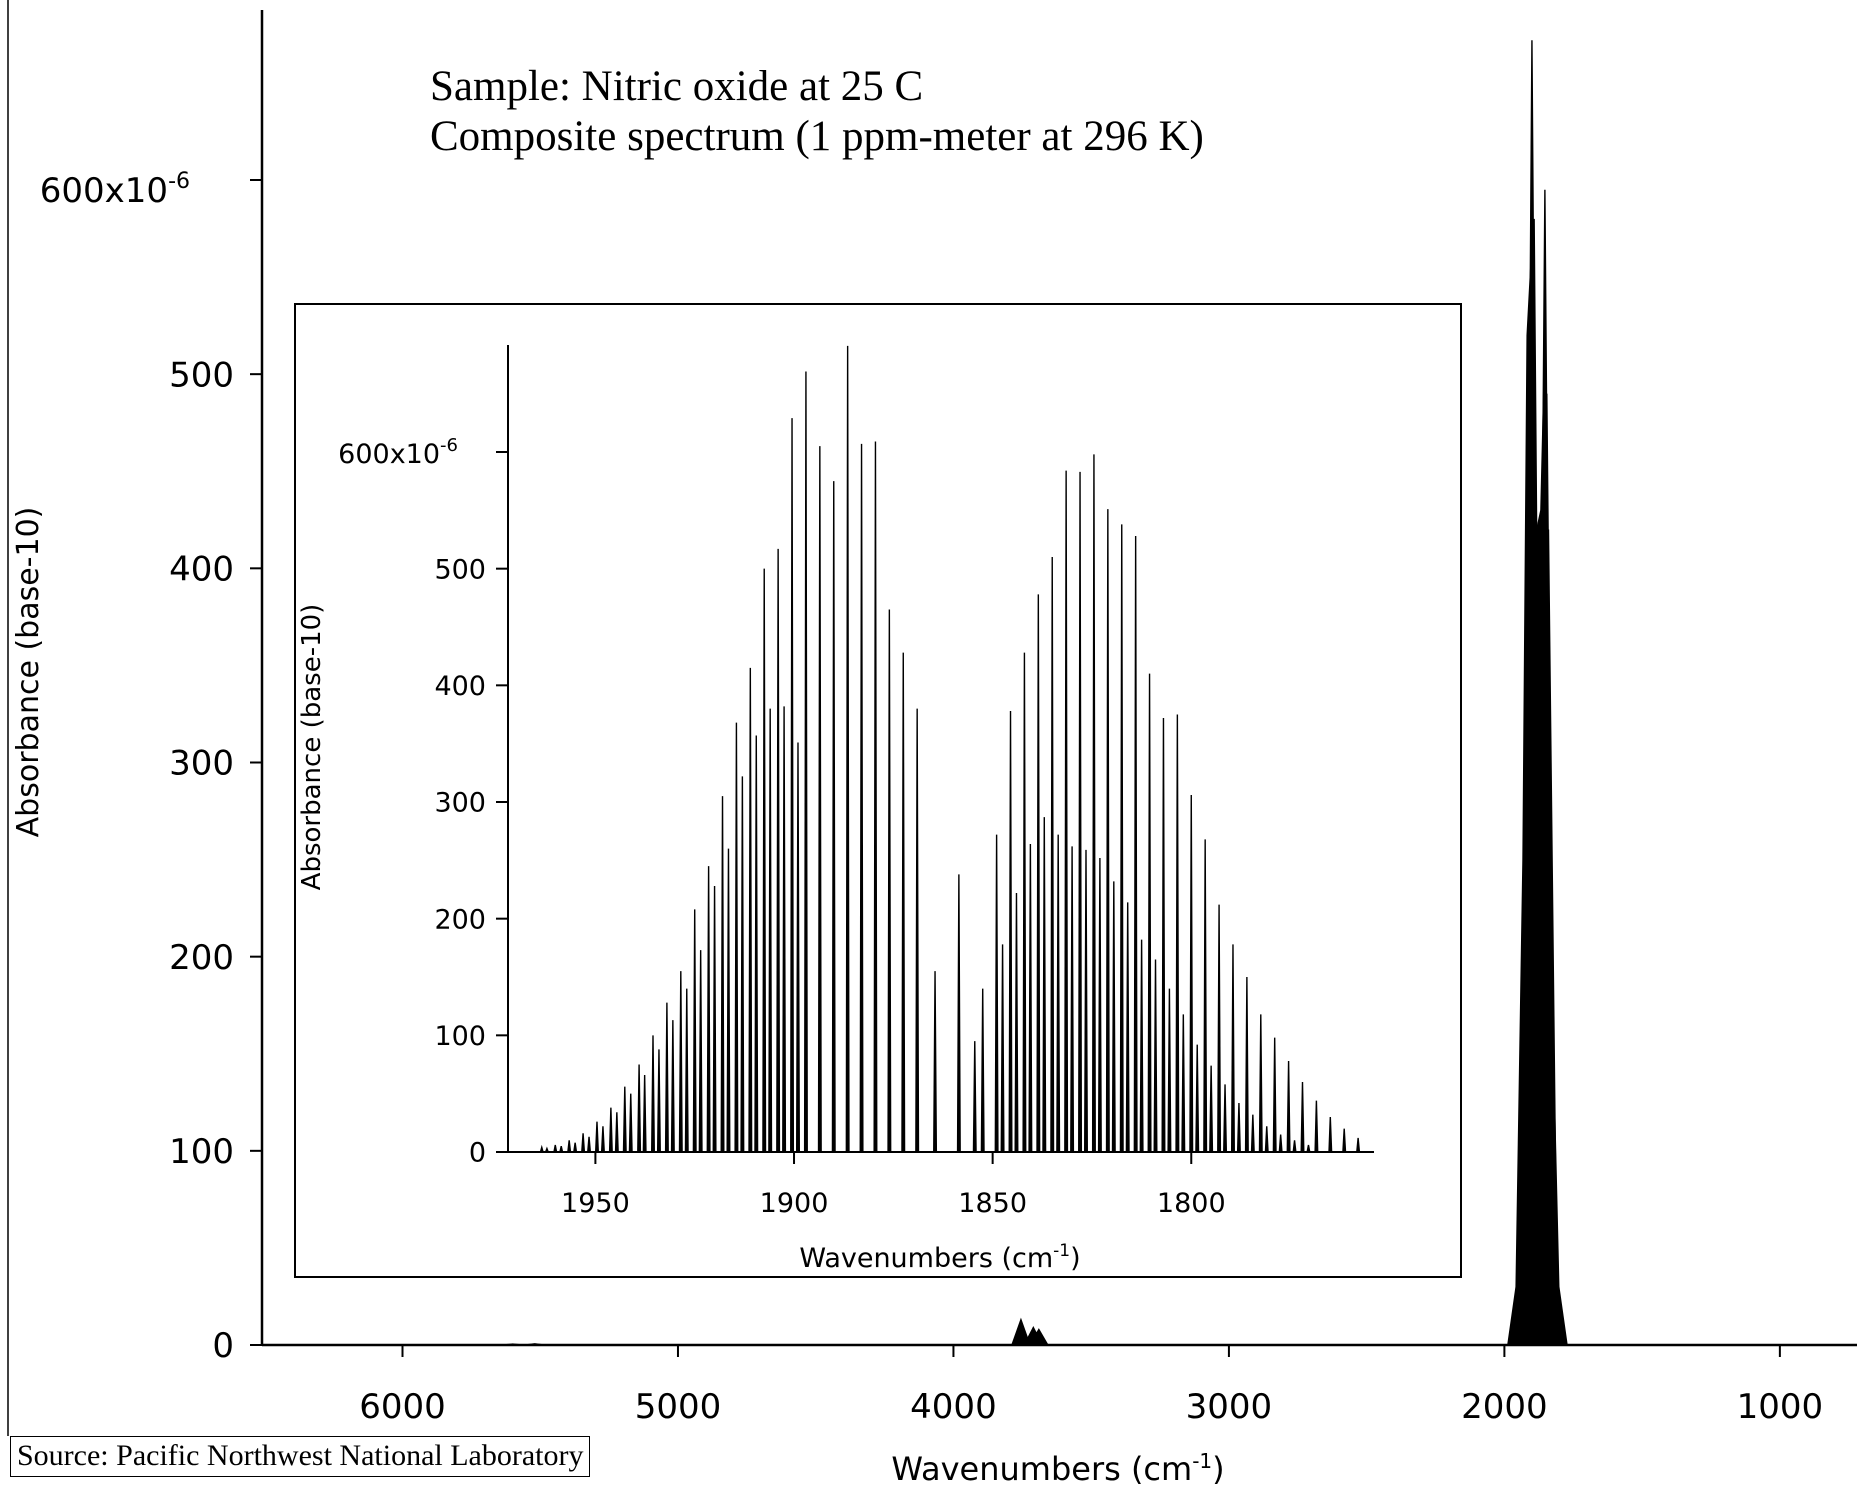 The width and height of the screenshot is (1857, 1492). Describe the element at coordinates (926, 1258) in the screenshot. I see `inset-x-label-text: Wavenumbers (cm` at that location.